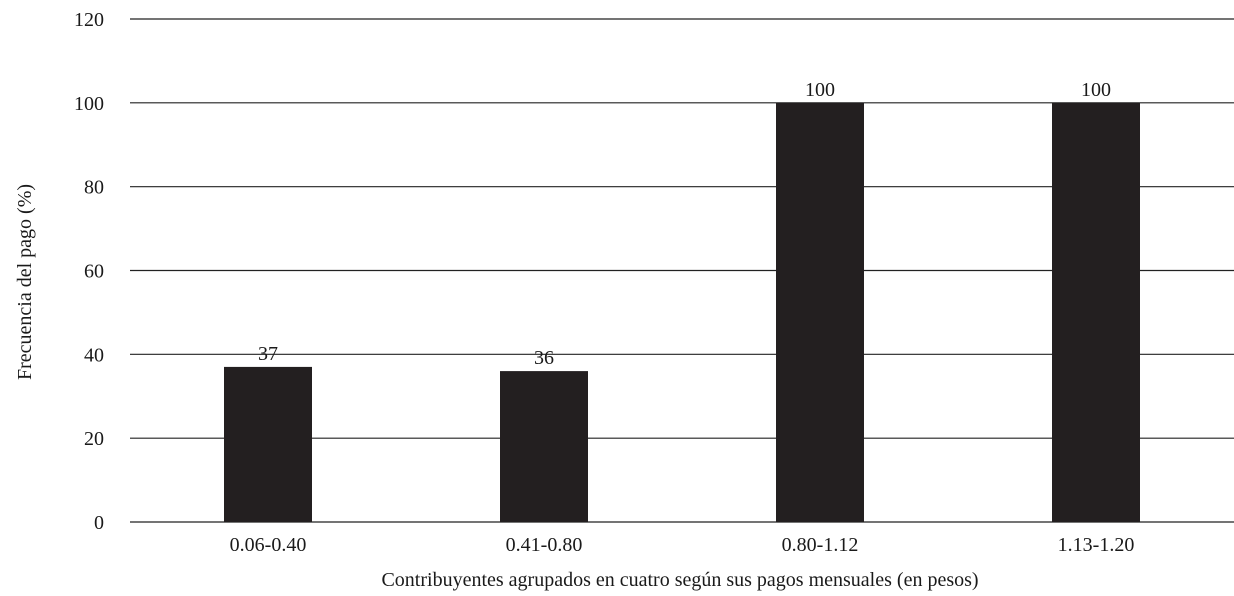  I want to click on x-tick-label: 0.80-1.12, so click(820, 545).